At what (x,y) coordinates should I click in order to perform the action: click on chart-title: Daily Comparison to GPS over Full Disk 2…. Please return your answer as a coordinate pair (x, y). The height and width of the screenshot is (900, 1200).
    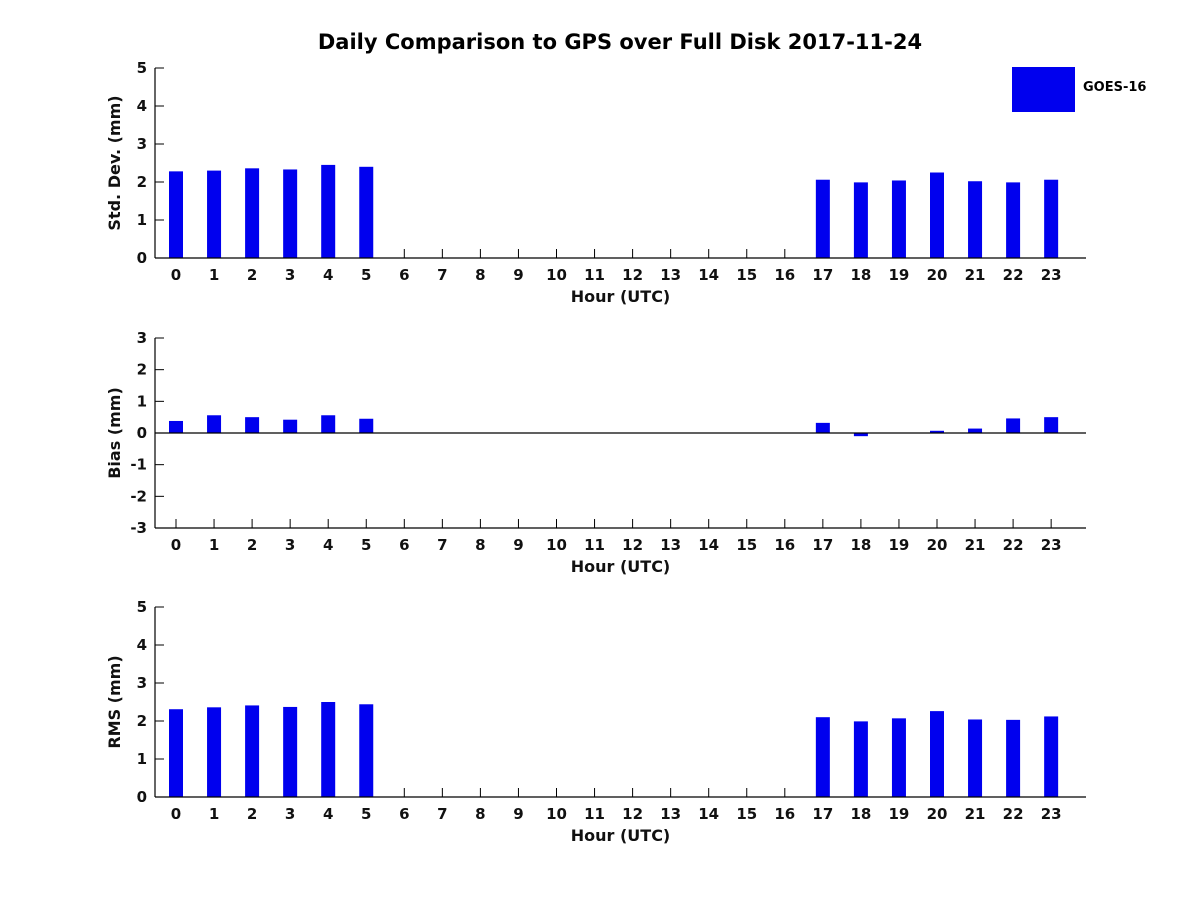
    Looking at the image, I should click on (620, 42).